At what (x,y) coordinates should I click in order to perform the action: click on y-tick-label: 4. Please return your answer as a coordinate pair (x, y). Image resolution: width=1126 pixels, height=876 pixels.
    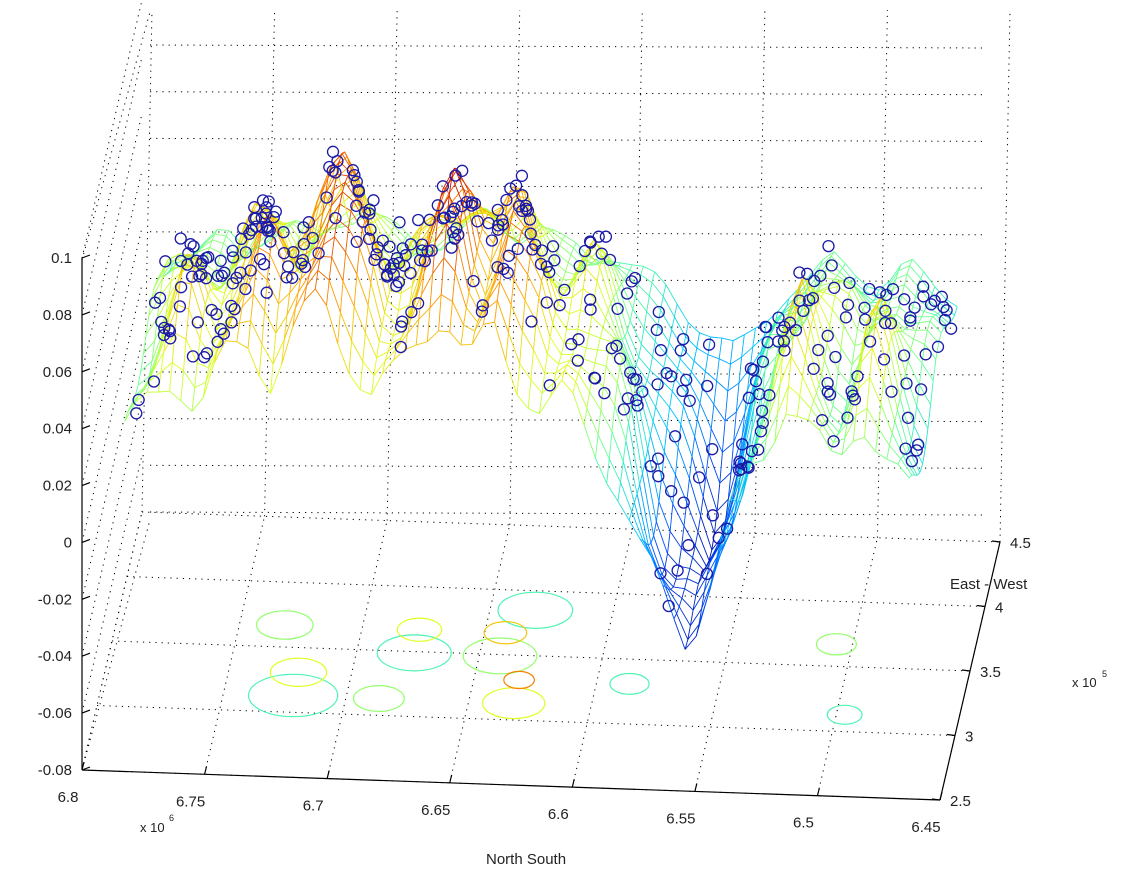
    Looking at the image, I should click on (999, 608).